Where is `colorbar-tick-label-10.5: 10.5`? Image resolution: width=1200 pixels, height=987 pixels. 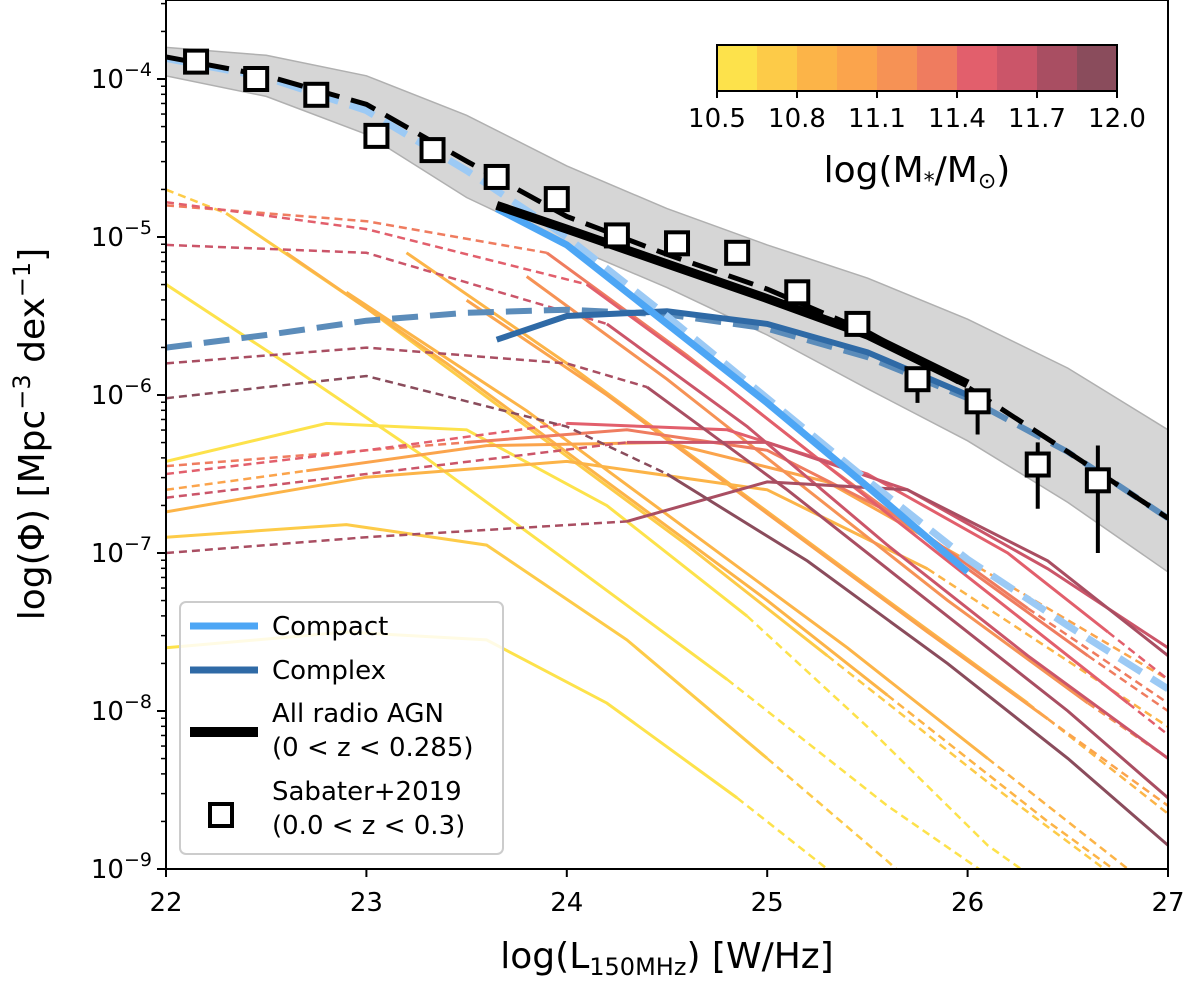
colorbar-tick-label-10.5: 10.5 is located at coordinates (717, 119).